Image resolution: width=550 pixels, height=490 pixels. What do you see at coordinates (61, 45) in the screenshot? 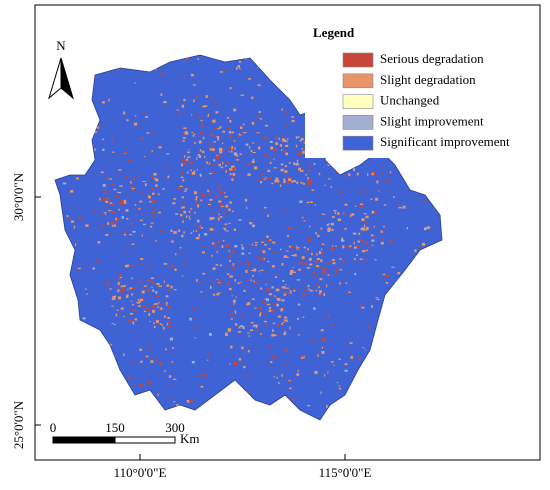
I see `north-label: N` at bounding box center [61, 45].